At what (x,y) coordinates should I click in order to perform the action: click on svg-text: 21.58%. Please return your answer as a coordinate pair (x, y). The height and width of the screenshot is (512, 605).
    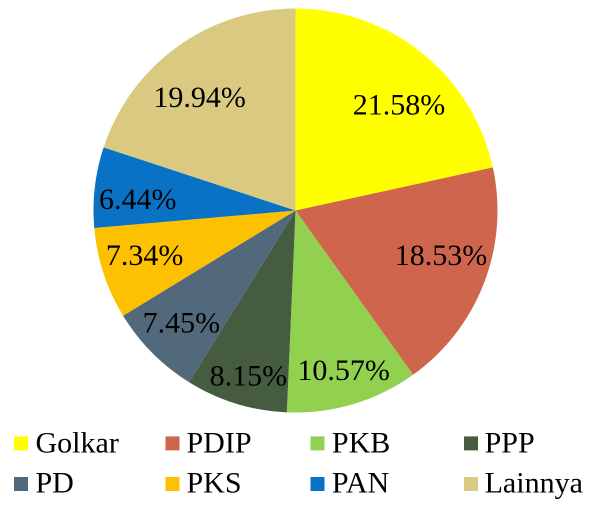
    Looking at the image, I should click on (399, 105).